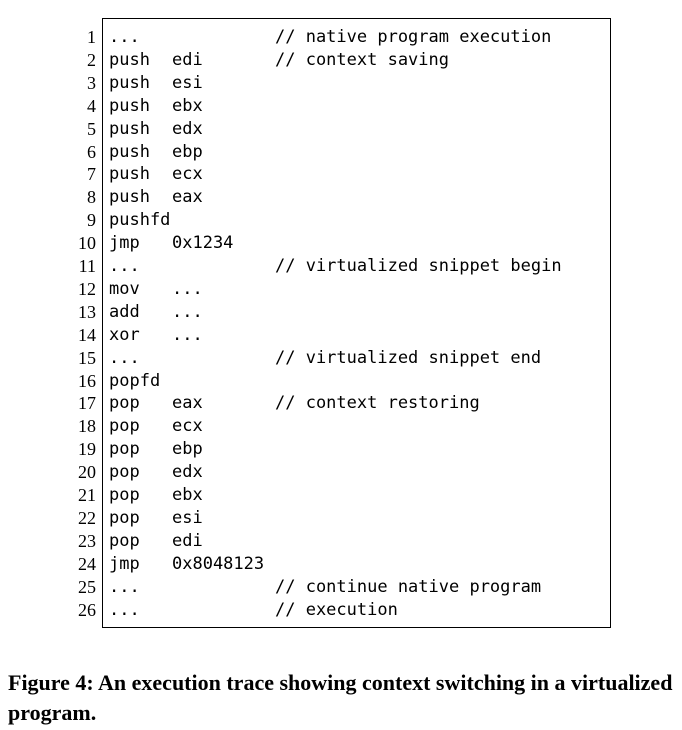 This screenshot has width=682, height=730. Describe the element at coordinates (87, 609) in the screenshot. I see `line-number: 26` at that location.